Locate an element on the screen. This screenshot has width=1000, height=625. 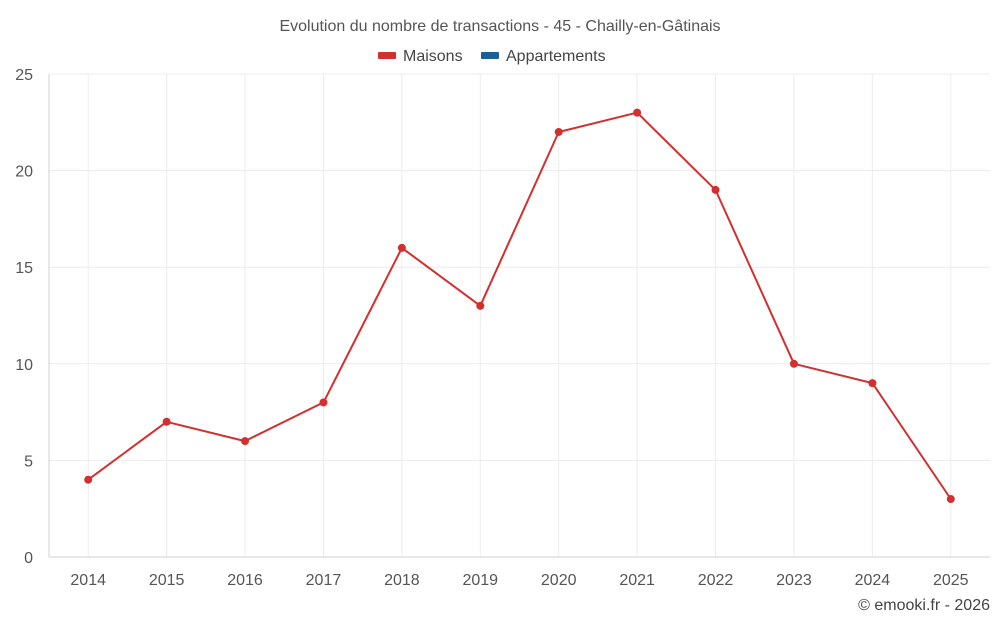
legend: Maisons Appartements is located at coordinates (492, 56).